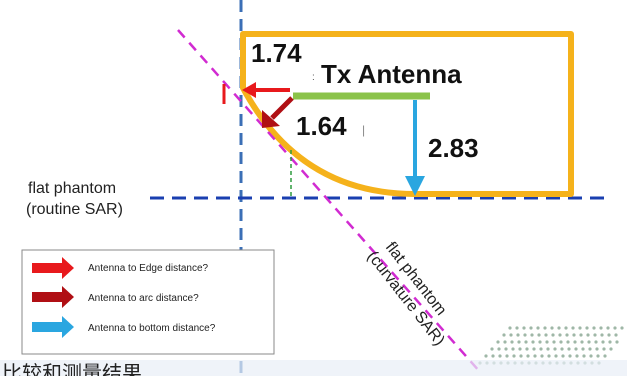 The image size is (627, 381). Describe the element at coordinates (249, 90) in the screenshot. I see `edge-distance-arrow-head` at that location.